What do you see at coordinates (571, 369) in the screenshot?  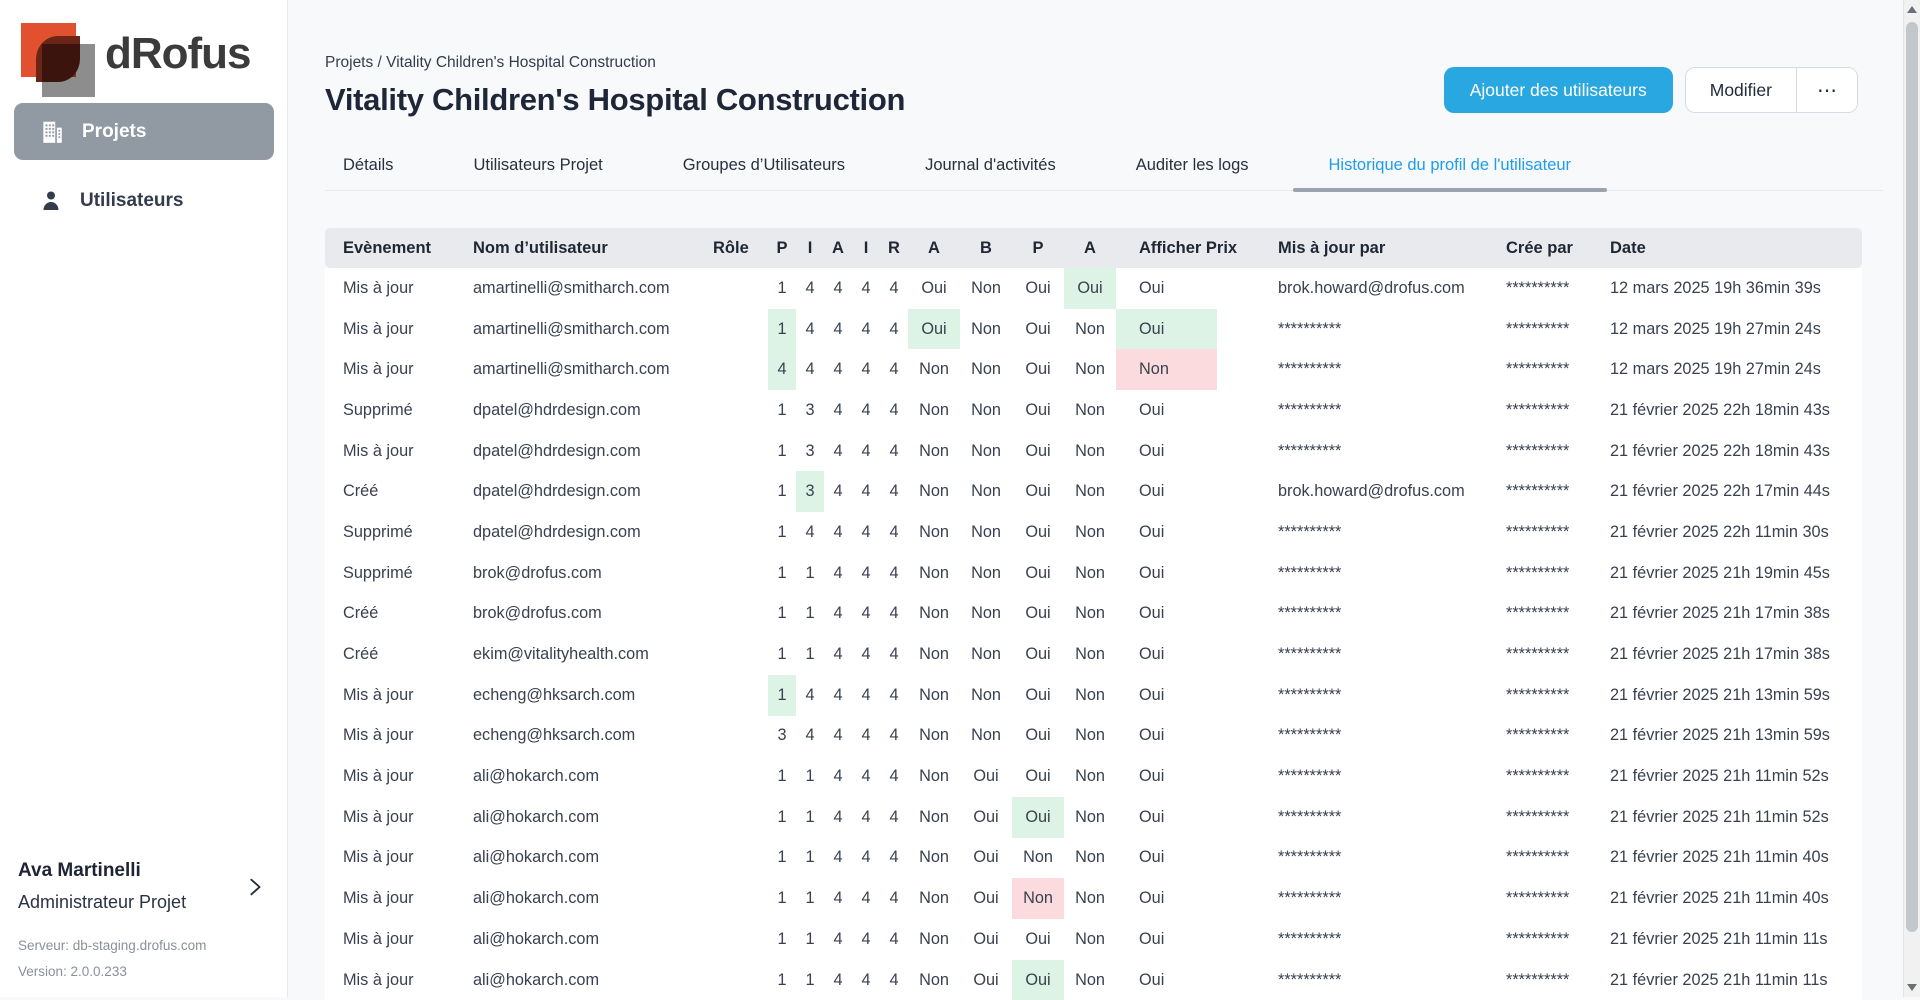 I see `cell-user: amartinelli@smitharch.com` at bounding box center [571, 369].